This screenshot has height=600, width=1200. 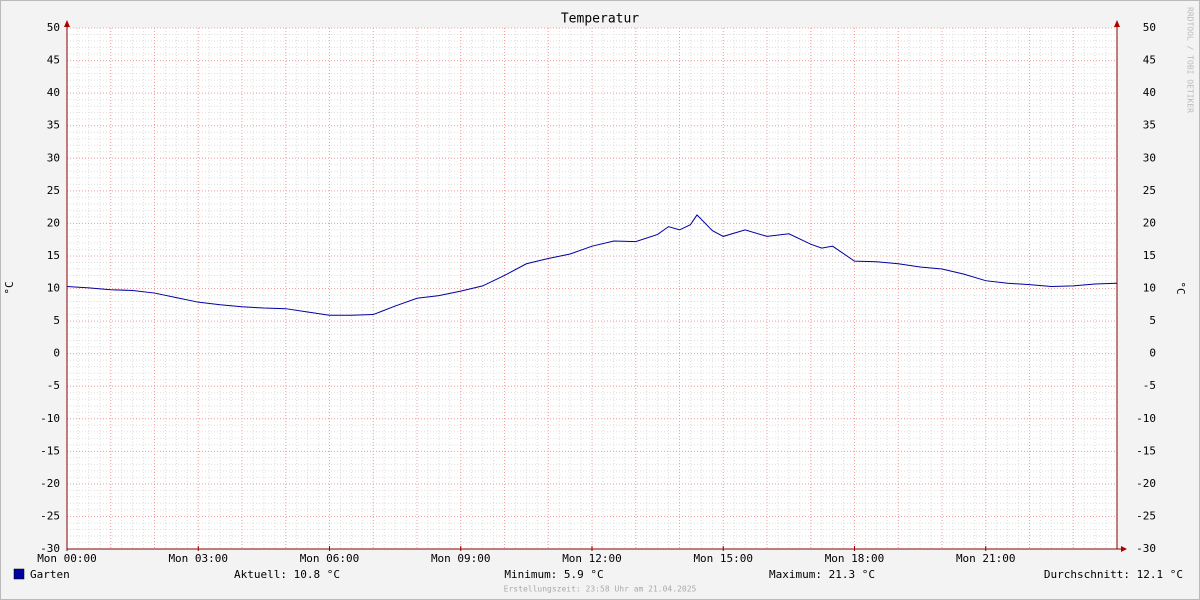 I want to click on stat-text: Minimum: 5.9 °C, so click(x=553, y=574).